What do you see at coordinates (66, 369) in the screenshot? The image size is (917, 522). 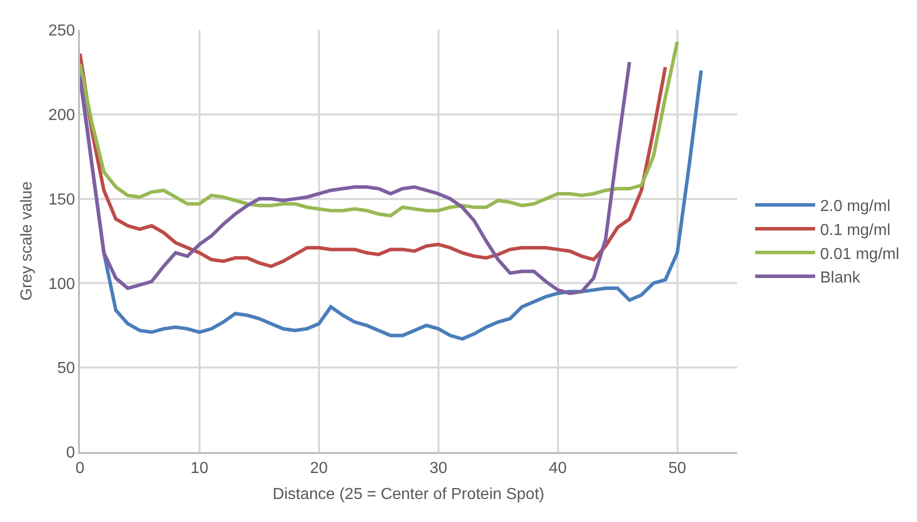 I see `y-tick-label: 50` at bounding box center [66, 369].